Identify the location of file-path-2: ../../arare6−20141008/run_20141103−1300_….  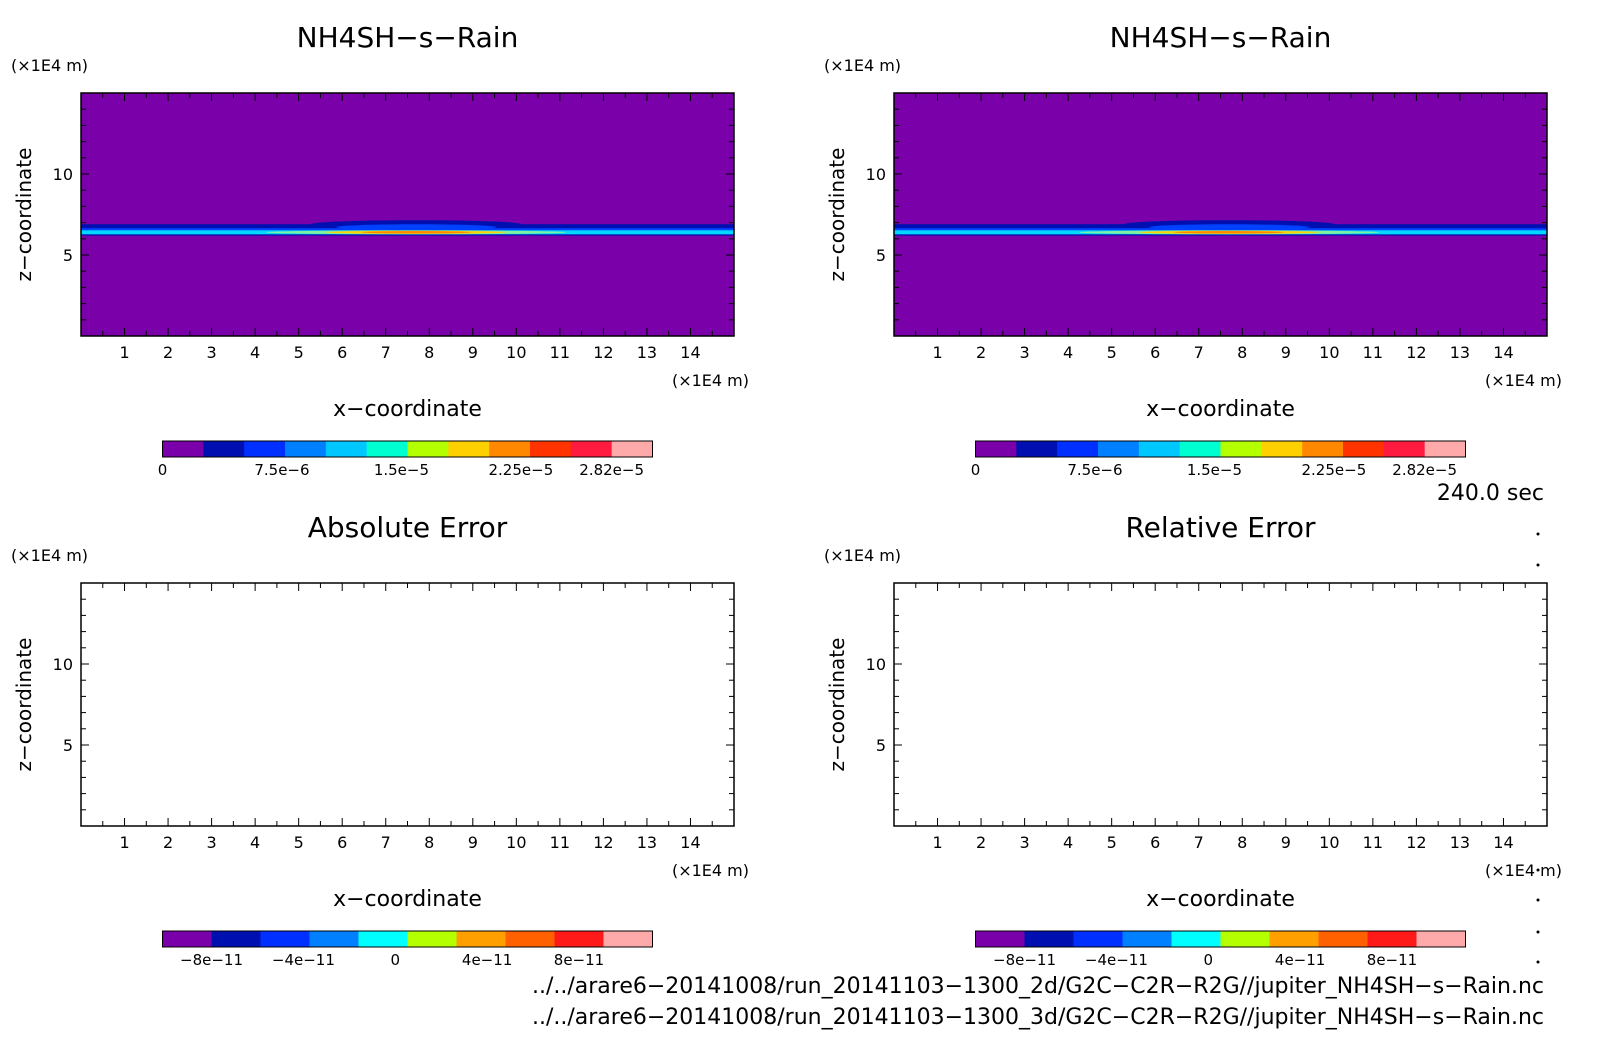
(1038, 1017).